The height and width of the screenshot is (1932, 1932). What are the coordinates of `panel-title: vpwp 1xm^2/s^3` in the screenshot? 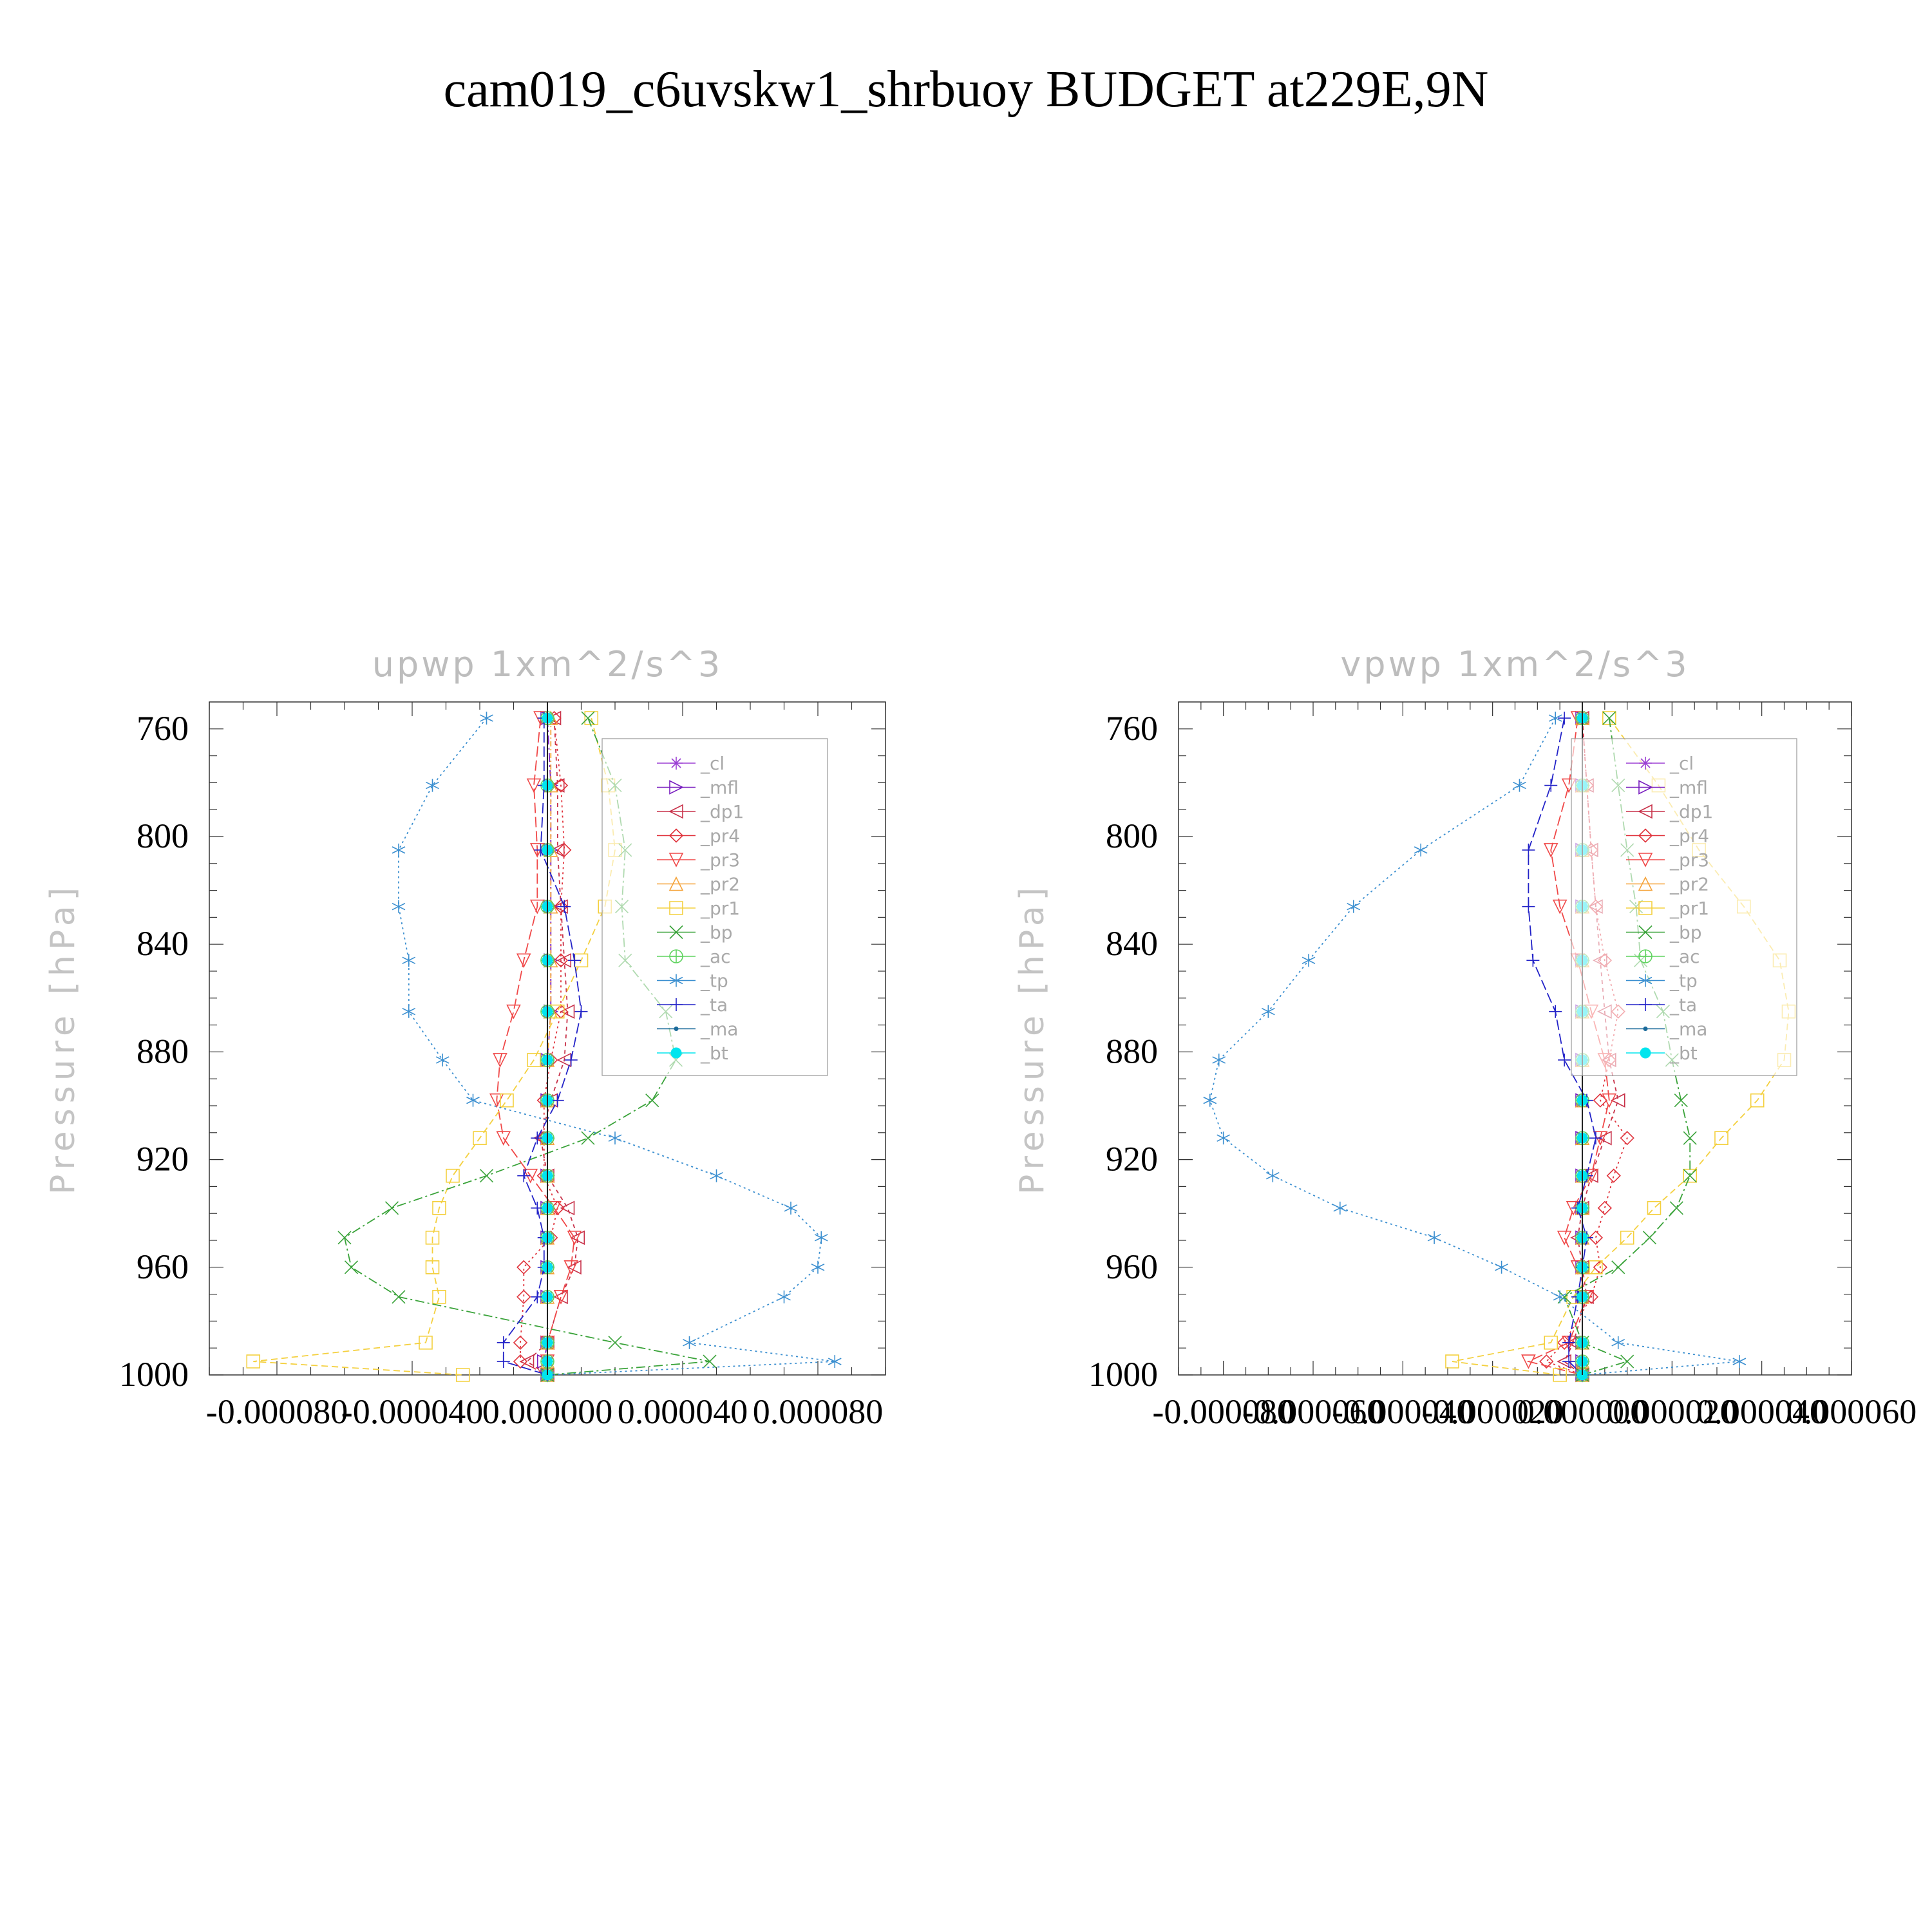 It's located at (1514, 664).